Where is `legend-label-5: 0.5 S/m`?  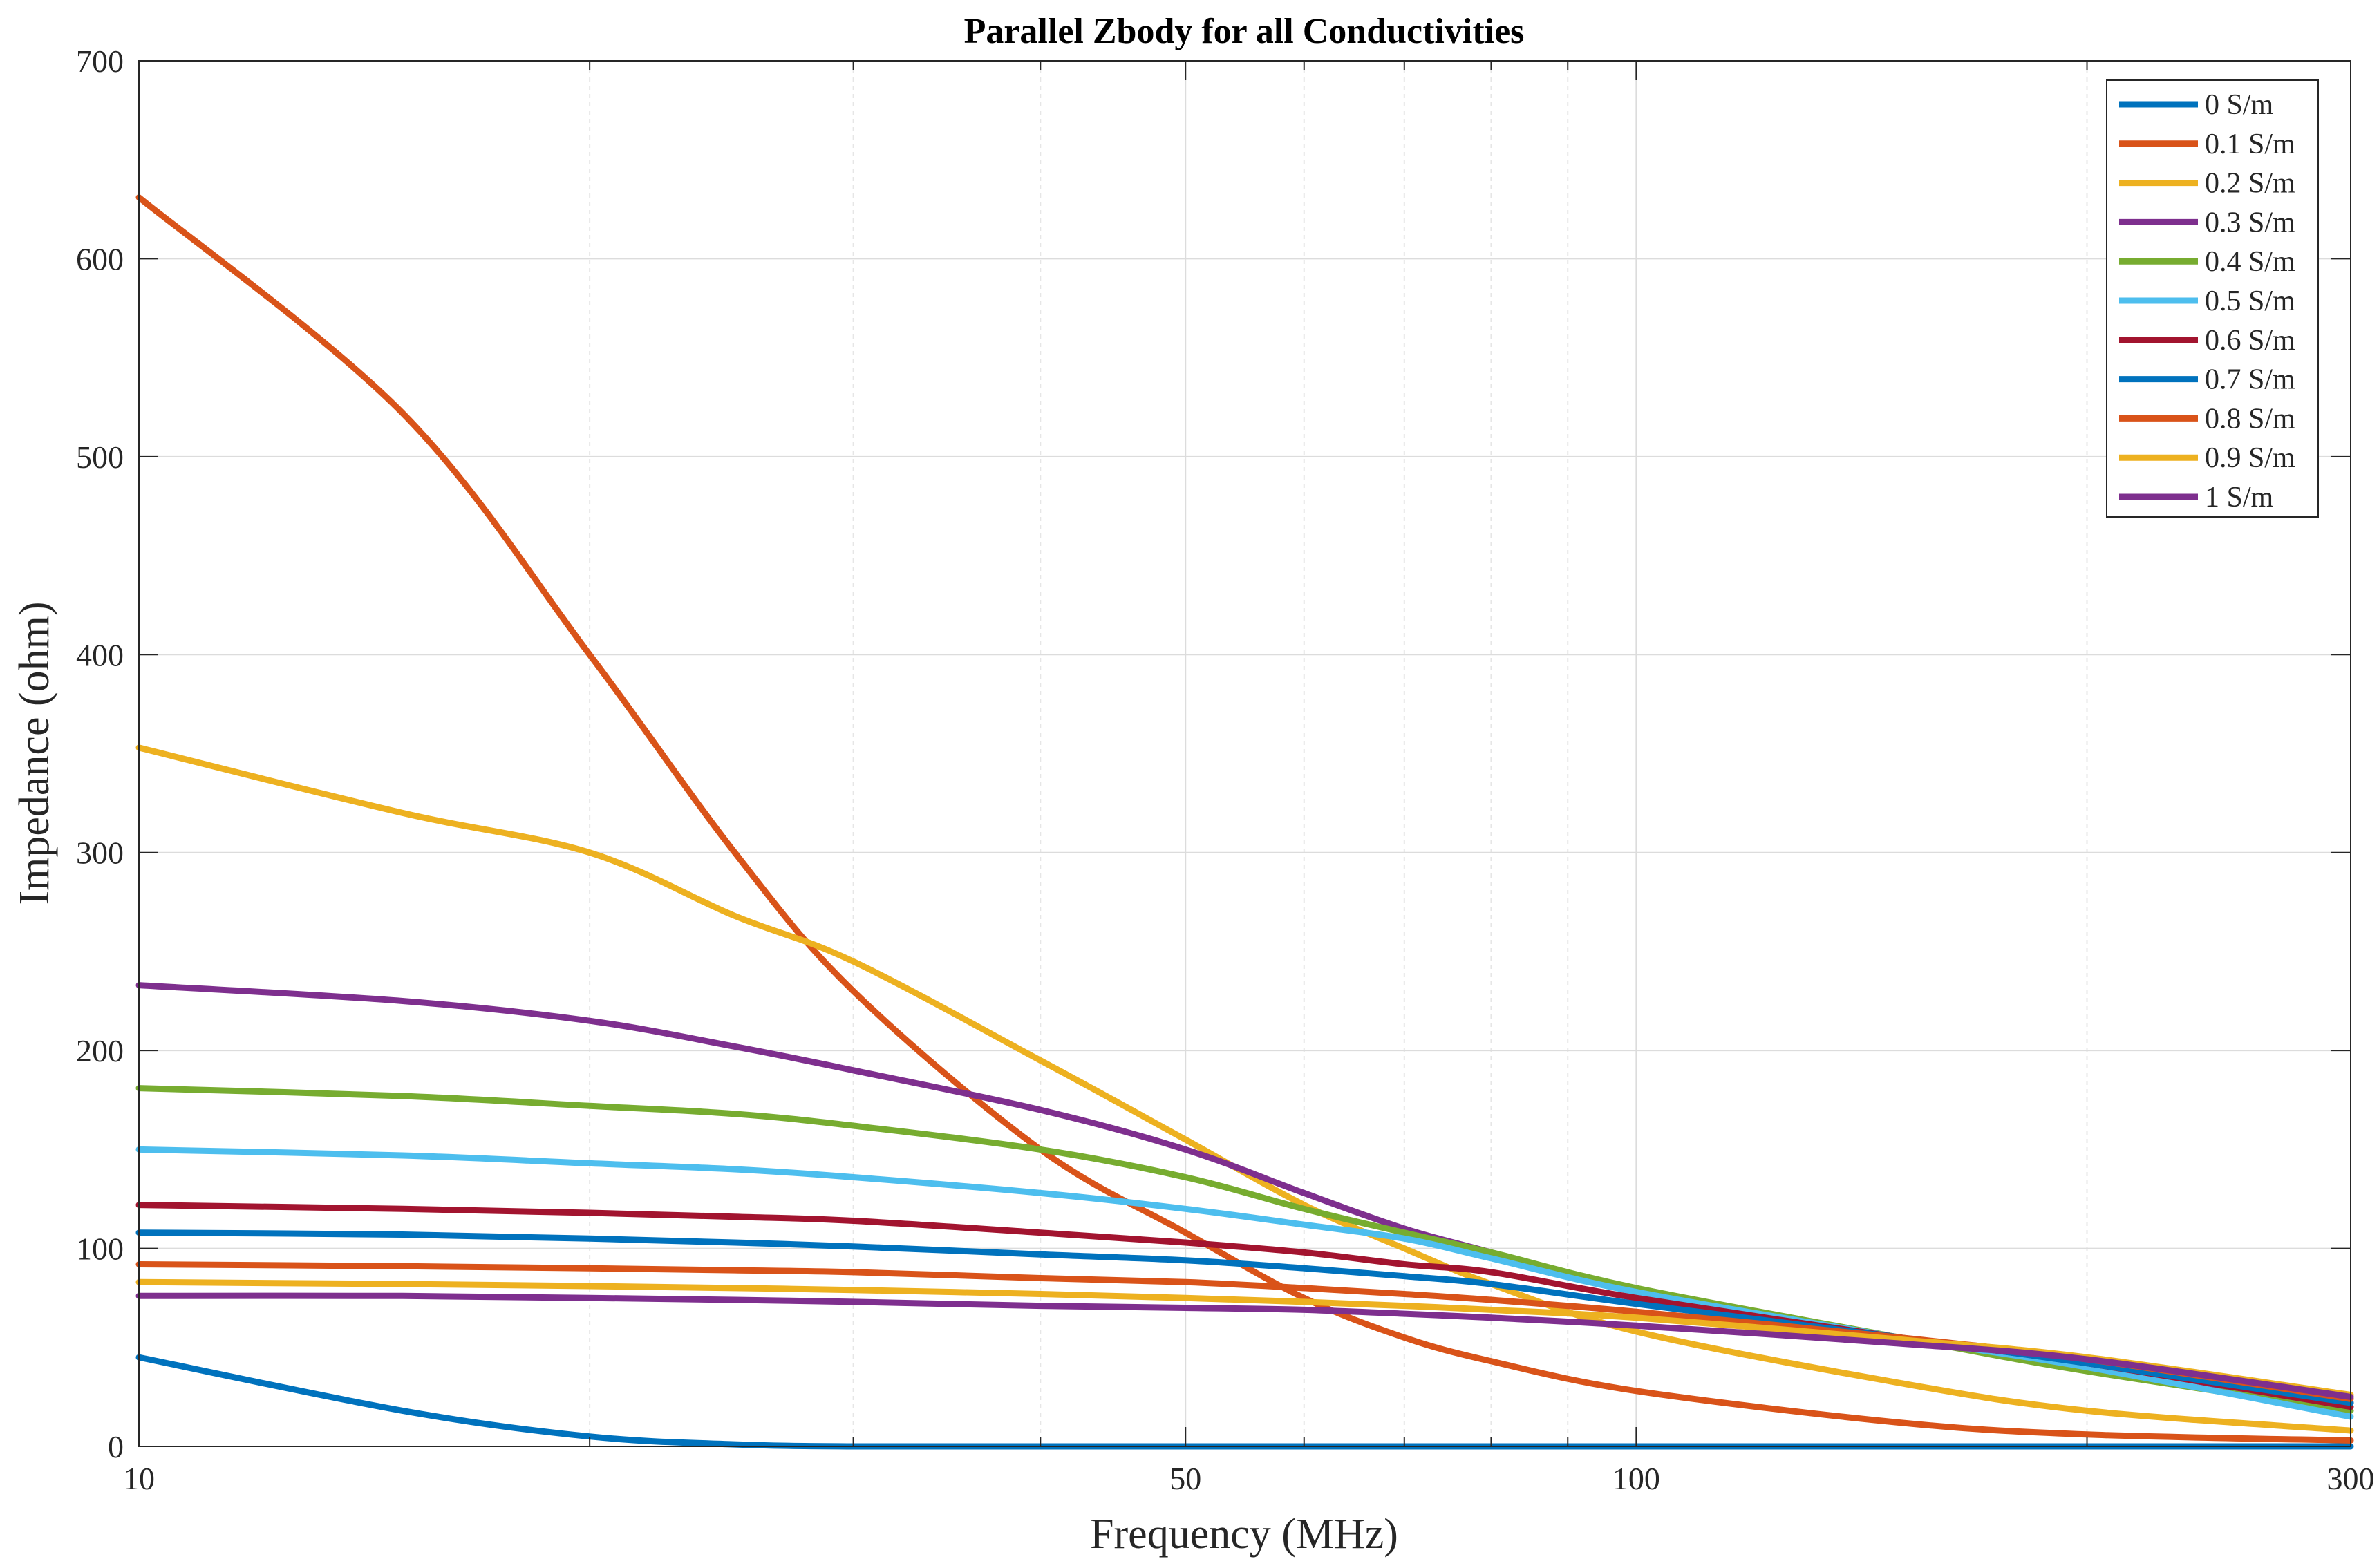 legend-label-5: 0.5 S/m is located at coordinates (2250, 301).